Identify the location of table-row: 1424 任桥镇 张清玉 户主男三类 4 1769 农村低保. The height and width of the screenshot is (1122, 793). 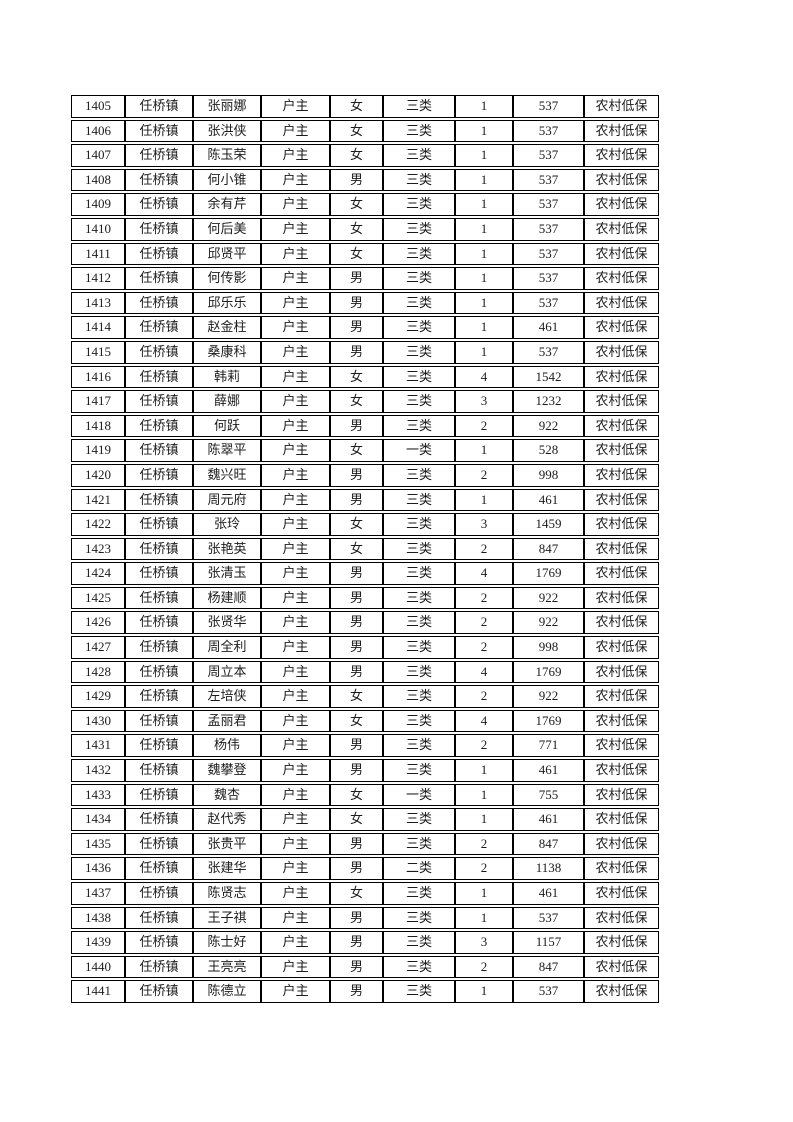
(365, 573).